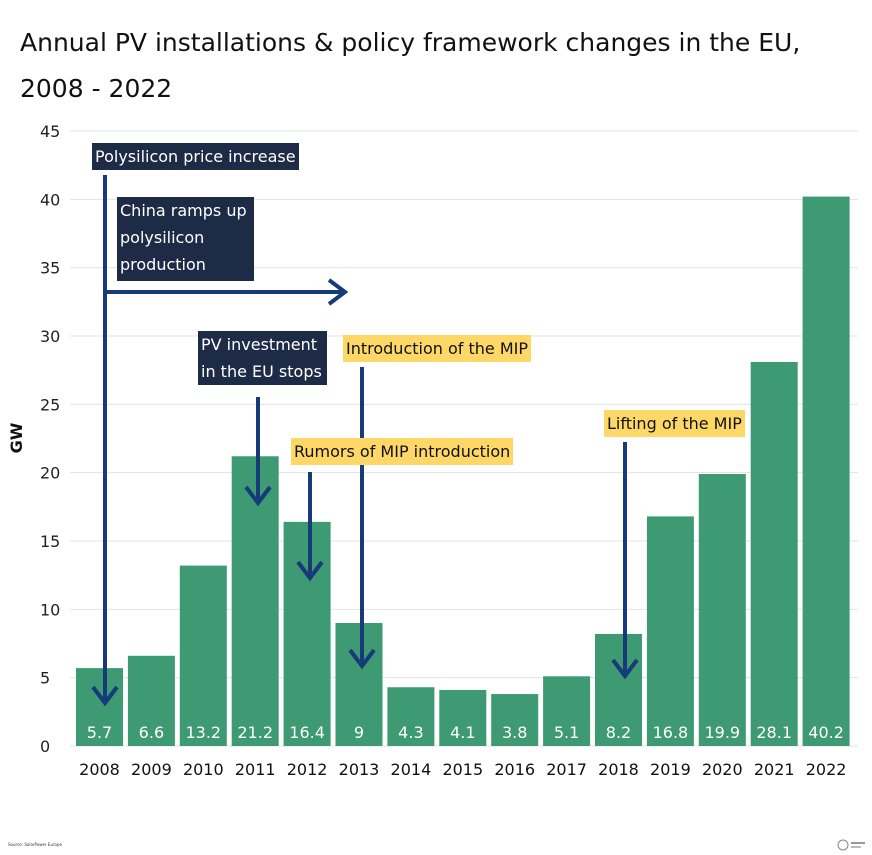  What do you see at coordinates (514, 769) in the screenshot?
I see `x-tick-label: 2016` at bounding box center [514, 769].